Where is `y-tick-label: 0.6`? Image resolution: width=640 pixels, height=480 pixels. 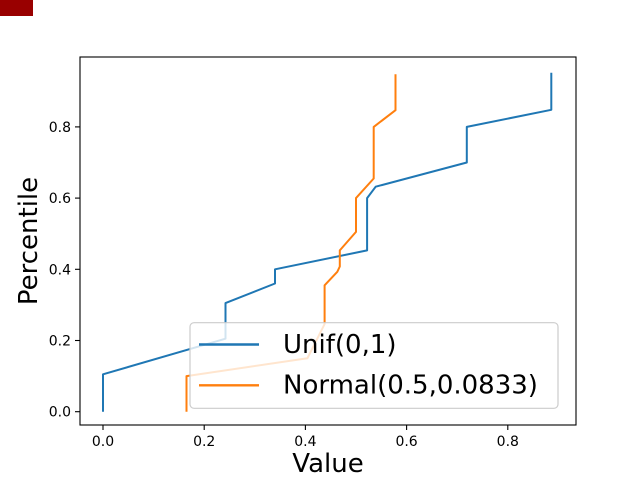
y-tick-label: 0.6 is located at coordinates (60, 199).